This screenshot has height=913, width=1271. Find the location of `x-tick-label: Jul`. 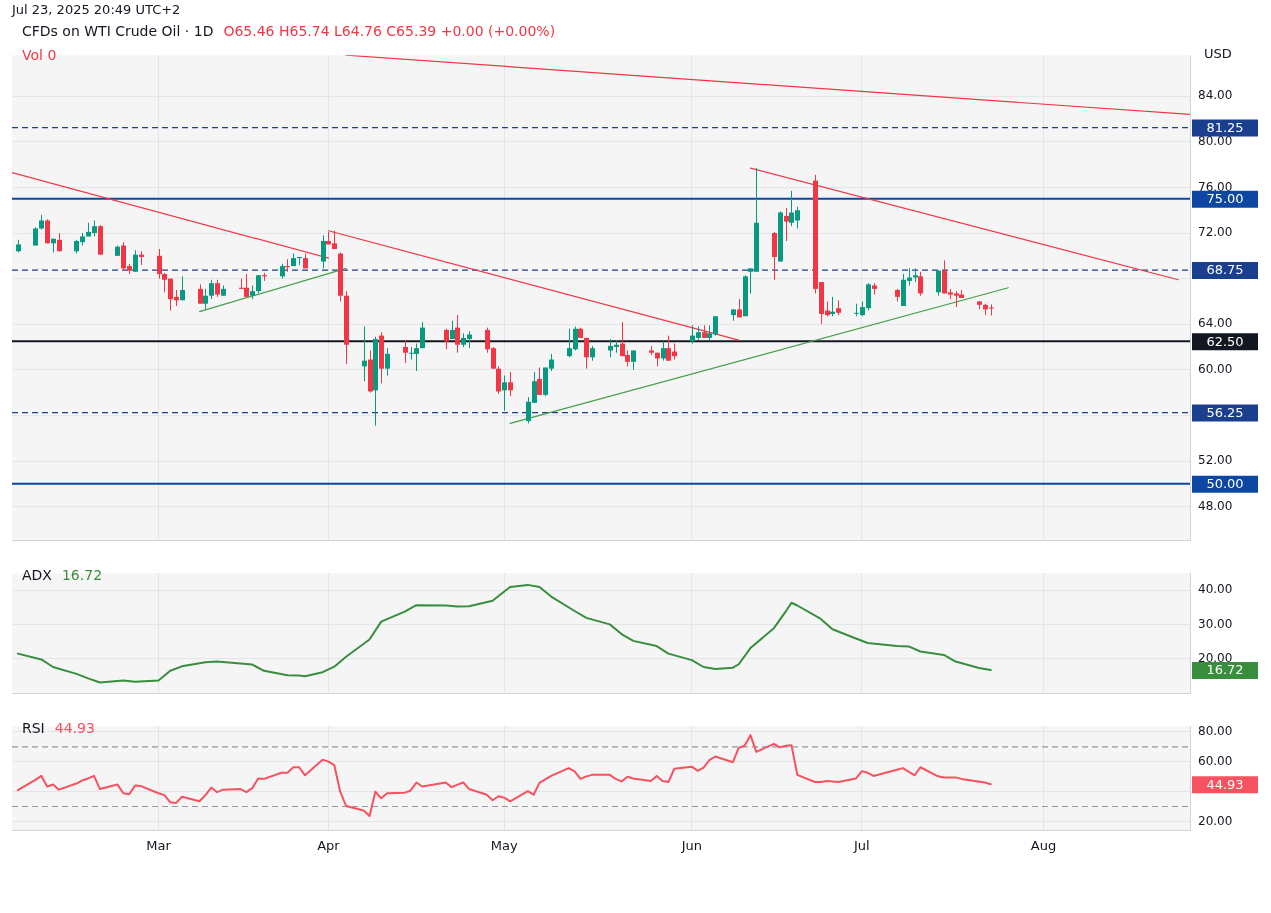

x-tick-label: Jul is located at coordinates (861, 845).